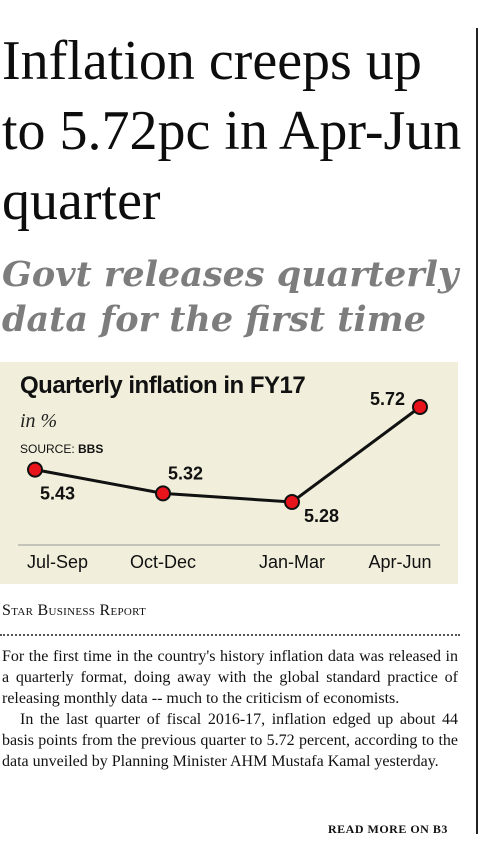 The image size is (484, 865). Describe the element at coordinates (57, 494) in the screenshot. I see `data-label-jul-sep: 5.43` at that location.